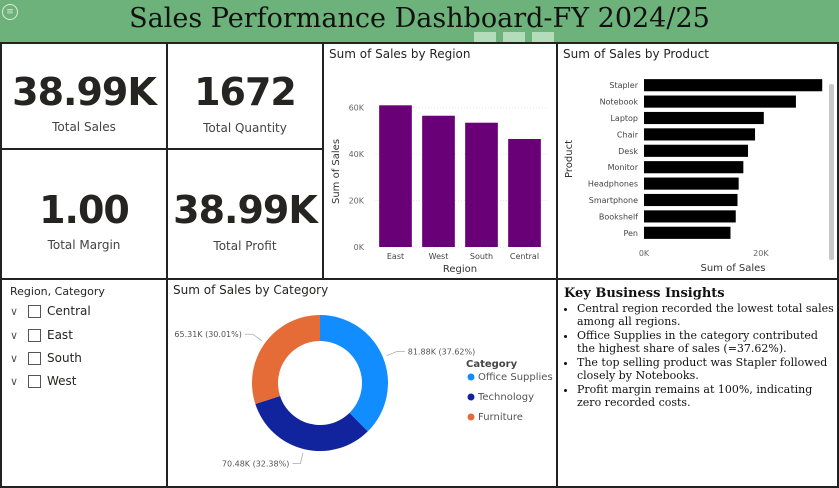 This screenshot has height=488, width=839. Describe the element at coordinates (69, 311) in the screenshot. I see `slicer-item-label: Central` at that location.